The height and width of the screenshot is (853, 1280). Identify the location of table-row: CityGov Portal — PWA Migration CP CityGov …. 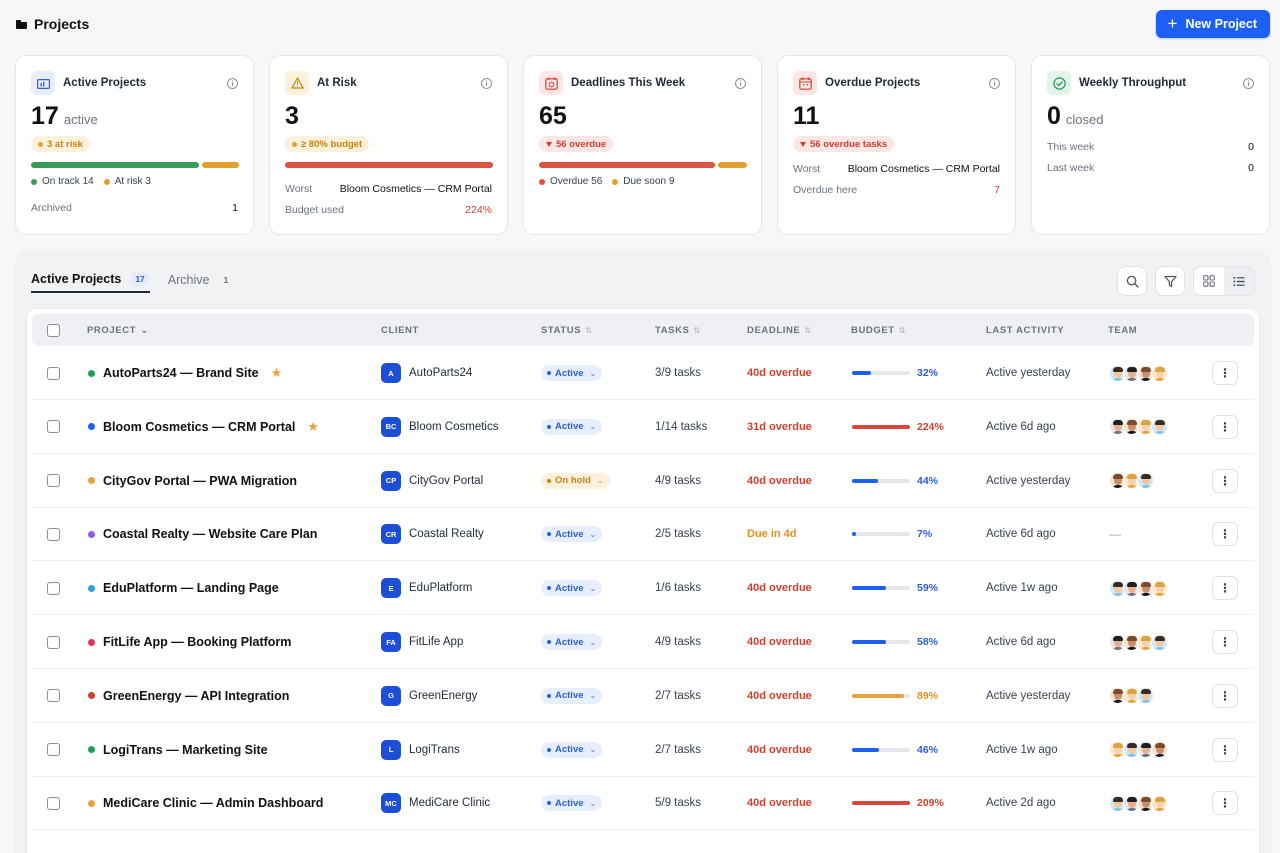
(643, 481).